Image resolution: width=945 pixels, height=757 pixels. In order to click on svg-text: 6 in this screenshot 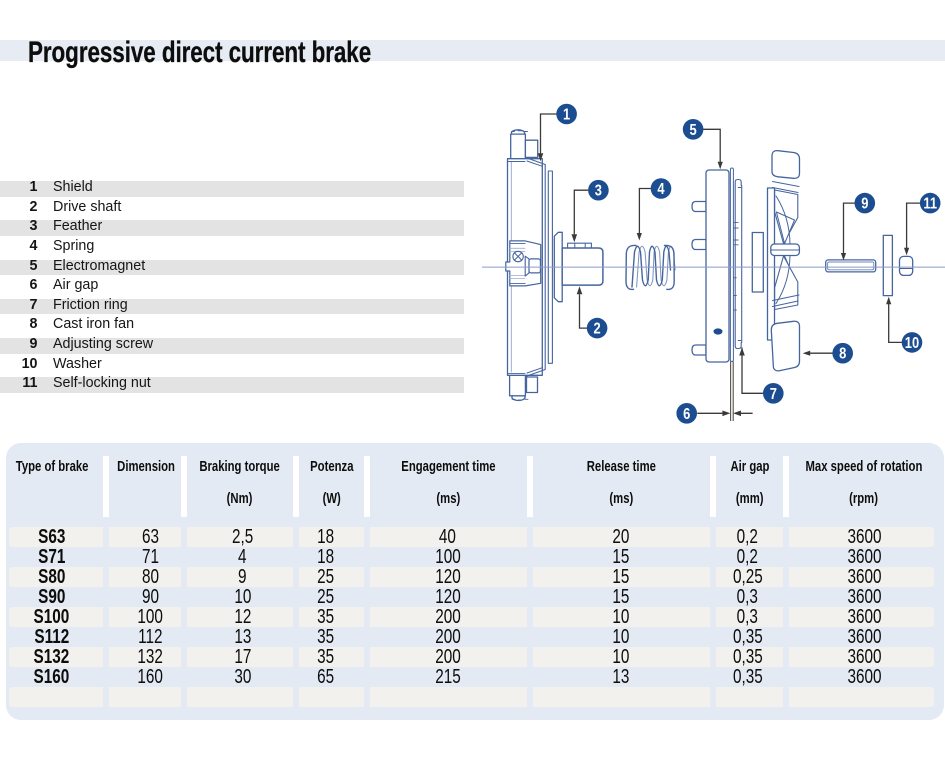, I will do `click(686, 414)`.